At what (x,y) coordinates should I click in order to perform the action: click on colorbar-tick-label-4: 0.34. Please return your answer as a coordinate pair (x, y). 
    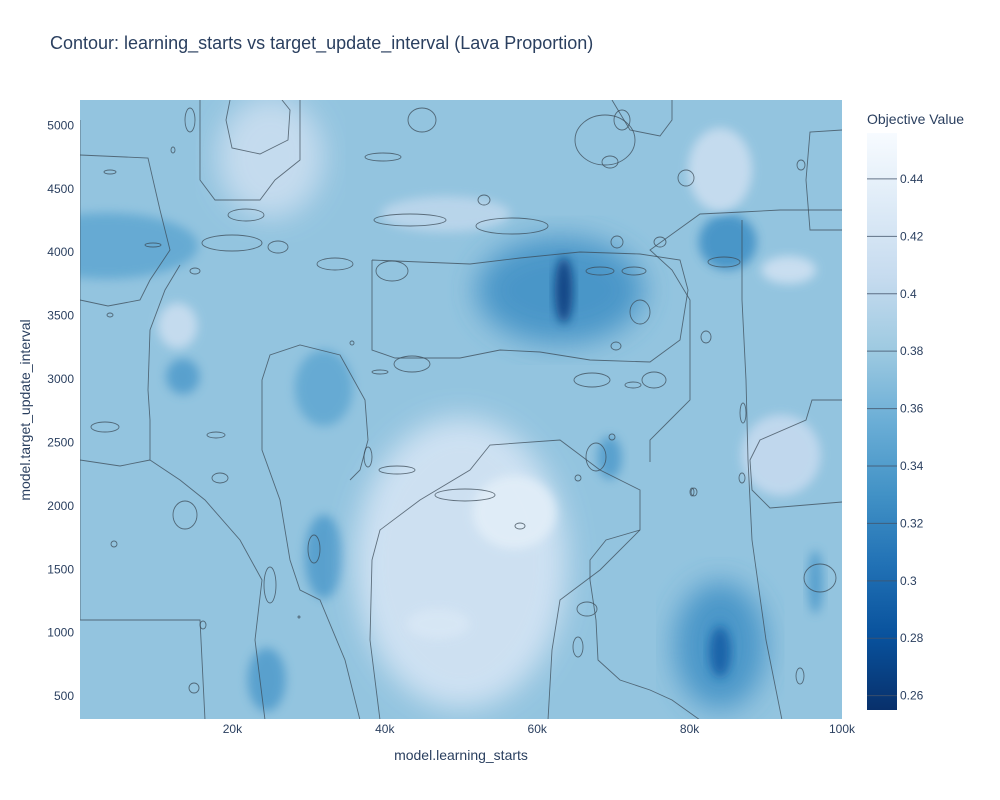
    Looking at the image, I should click on (912, 466).